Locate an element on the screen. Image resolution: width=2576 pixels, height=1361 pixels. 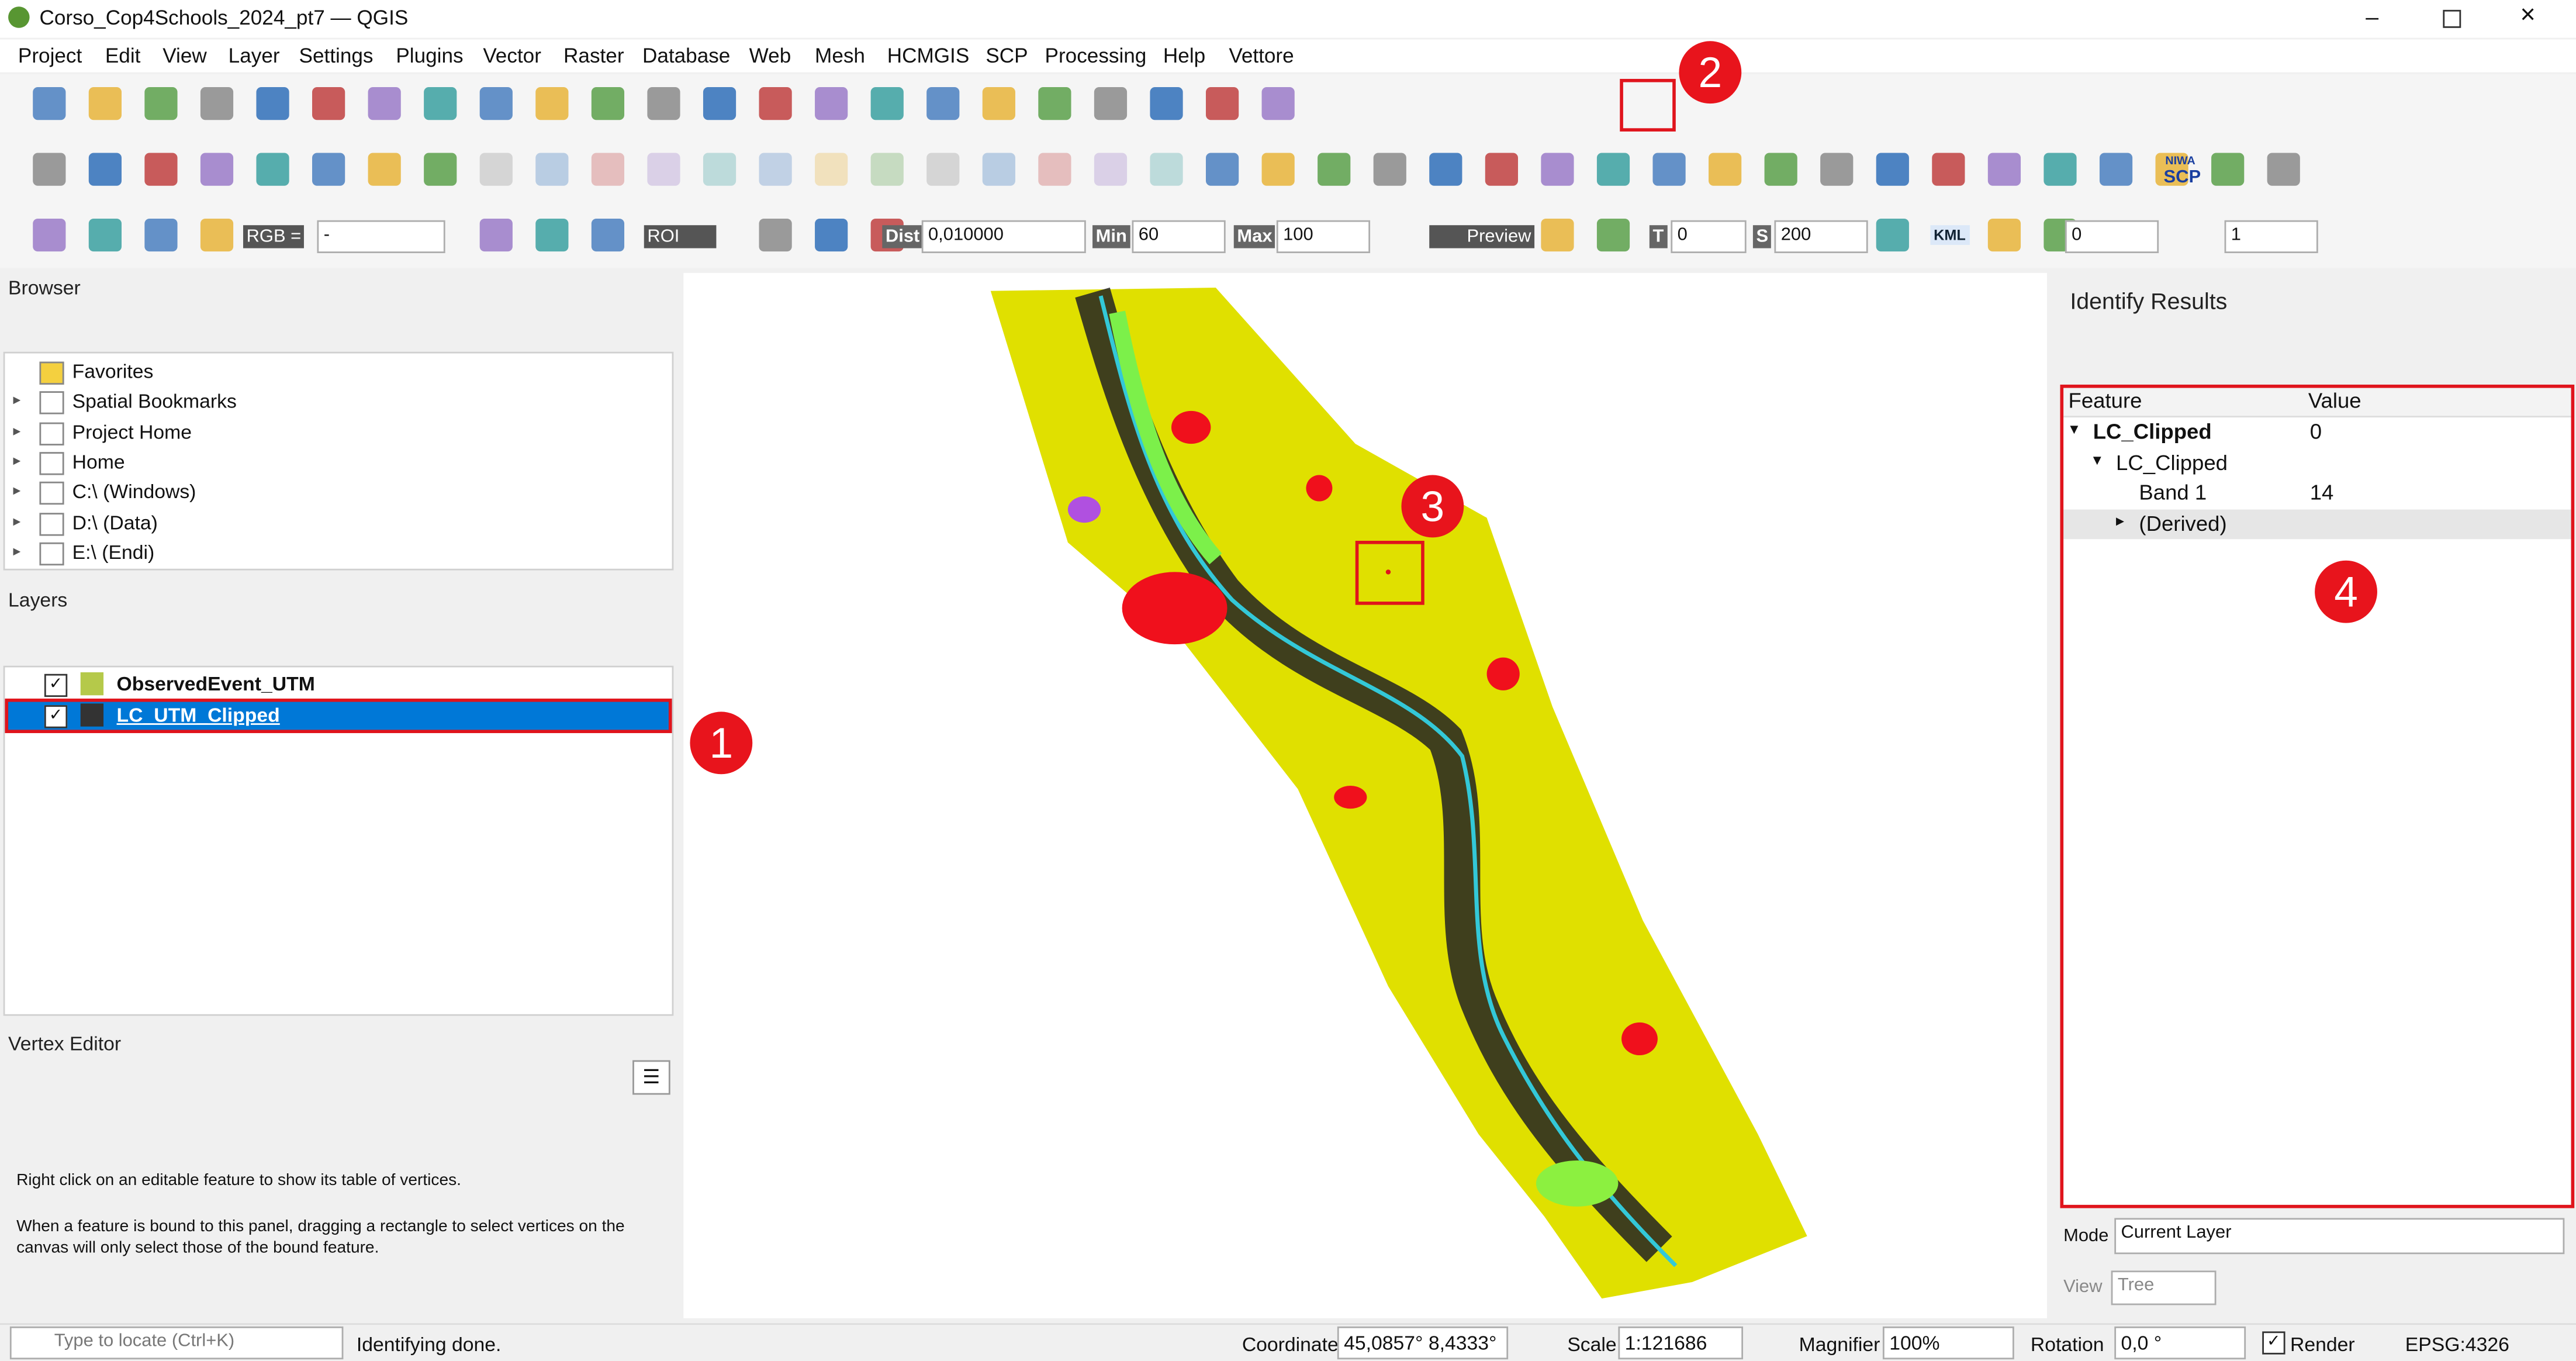
browser-item: D:\ (Data) is located at coordinates (115, 522).